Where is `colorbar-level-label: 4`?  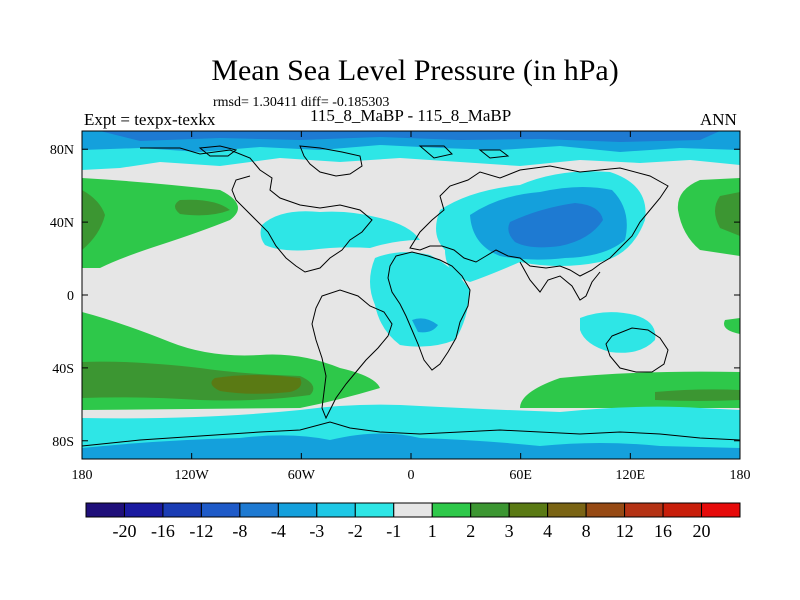 colorbar-level-label: 4 is located at coordinates (547, 531).